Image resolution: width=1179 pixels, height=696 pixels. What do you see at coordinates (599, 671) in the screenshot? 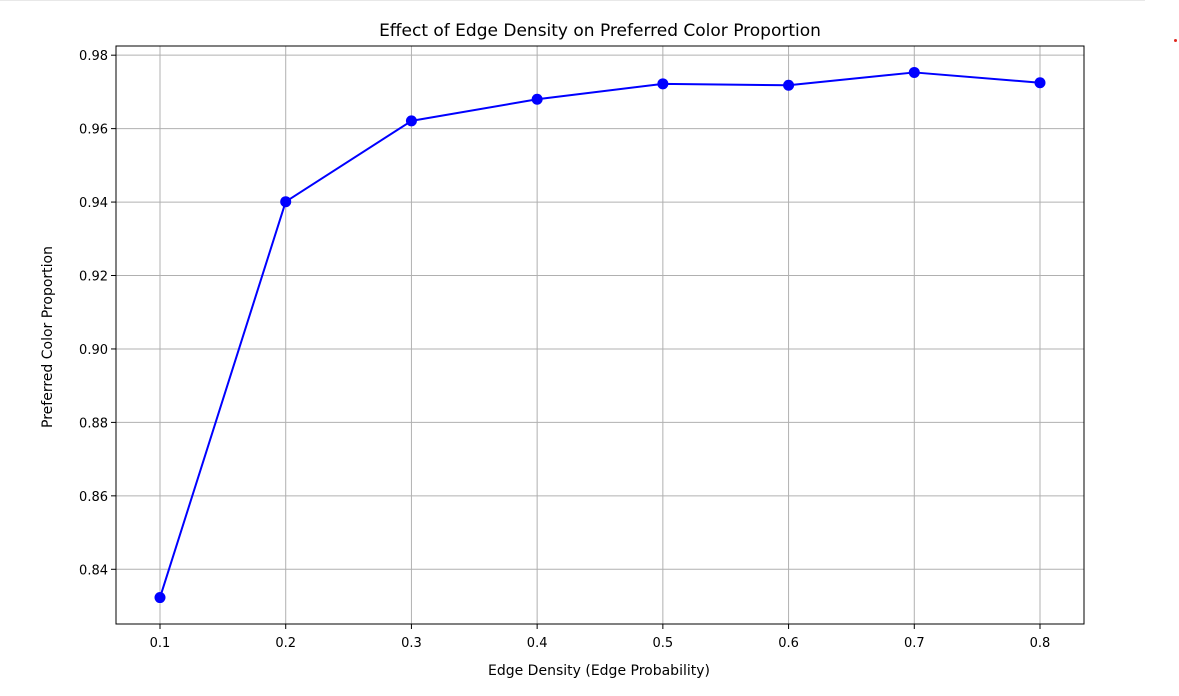
I see `x-axis-label: Edge Density (Edge Probability)` at bounding box center [599, 671].